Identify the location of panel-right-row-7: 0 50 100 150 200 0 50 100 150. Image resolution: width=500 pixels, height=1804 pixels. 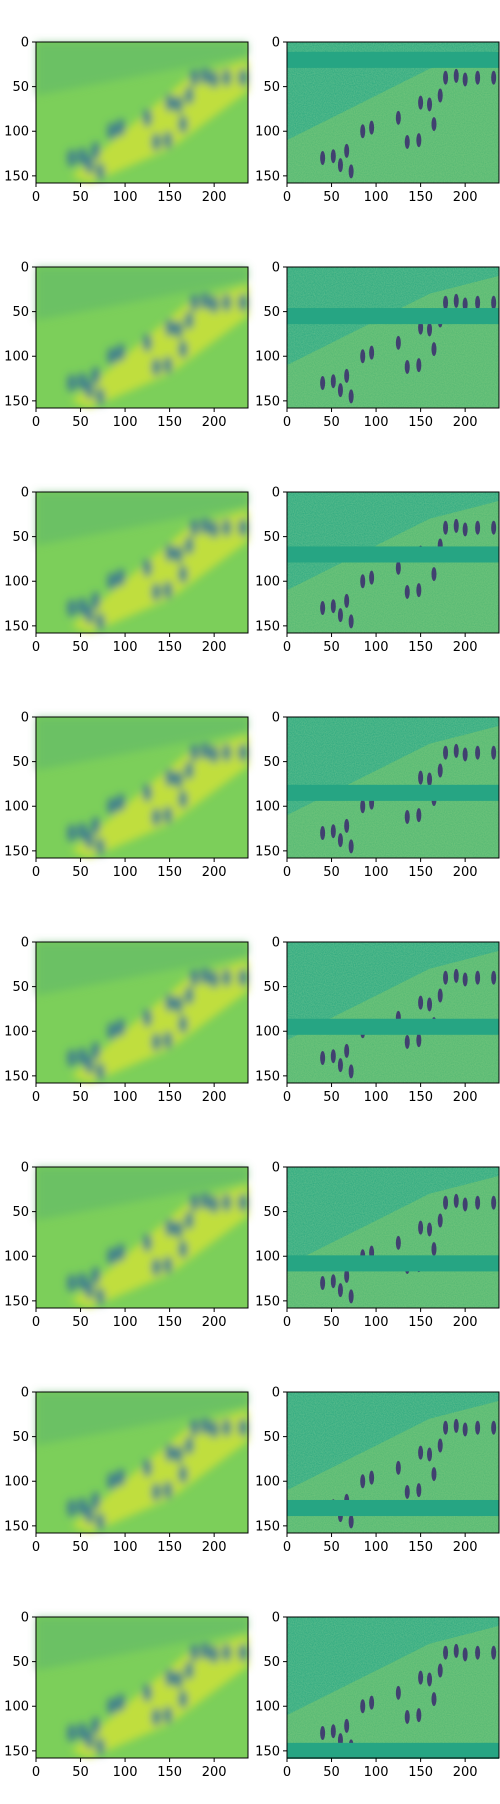
(377, 1470).